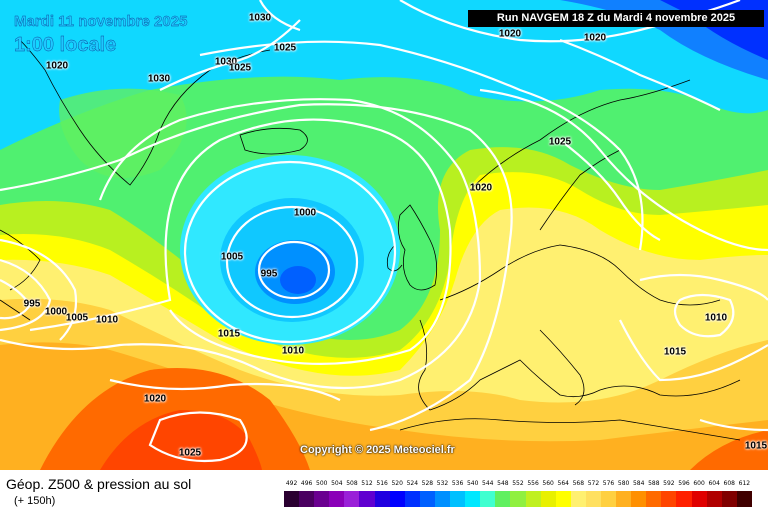 The height and width of the screenshot is (512, 768). I want to click on scale-tick-label: 536, so click(457, 483).